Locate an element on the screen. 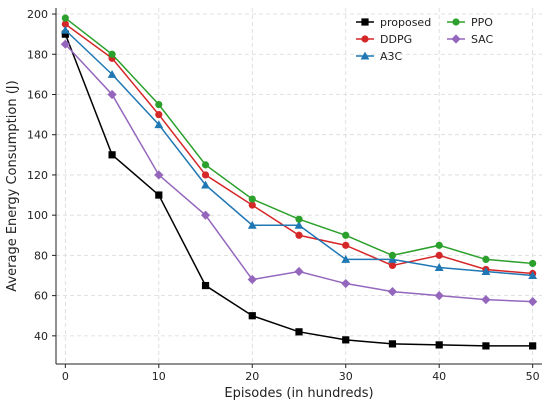 The width and height of the screenshot is (550, 407). x-tick-label: 50 is located at coordinates (533, 376).